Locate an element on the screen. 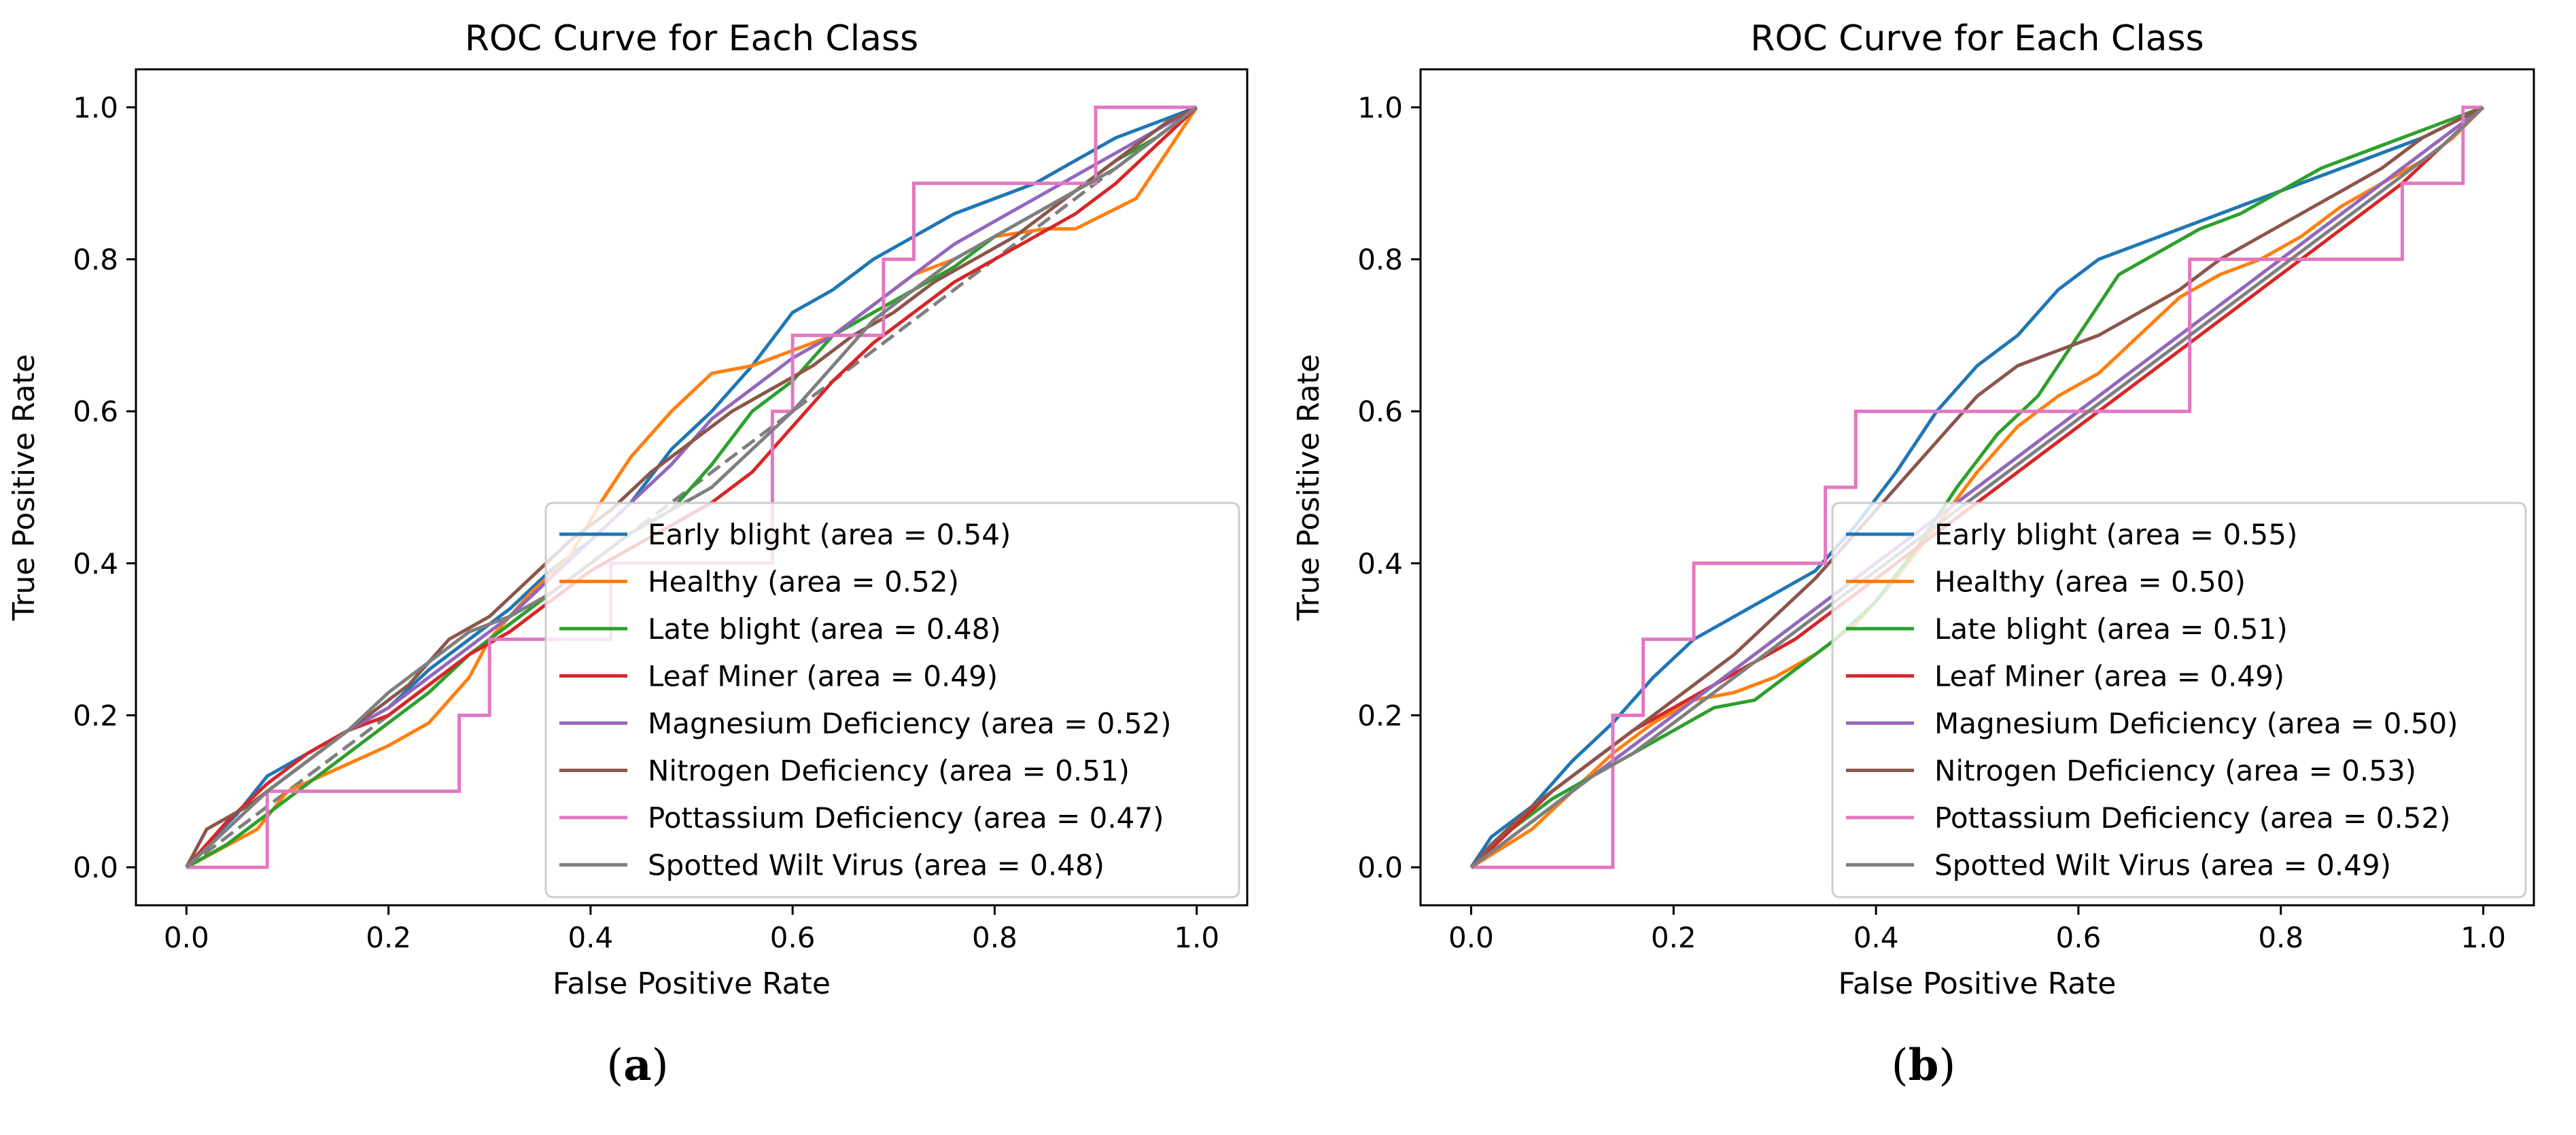 The width and height of the screenshot is (2576, 1135). panel-label-a: a is located at coordinates (637, 1065).